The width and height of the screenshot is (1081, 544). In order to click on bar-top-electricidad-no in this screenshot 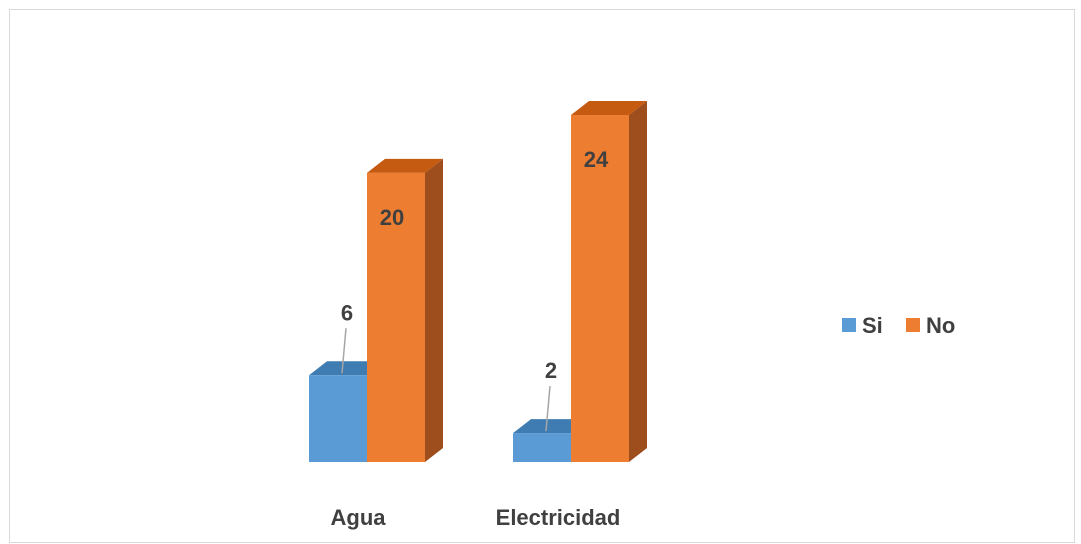, I will do `click(609, 108)`.